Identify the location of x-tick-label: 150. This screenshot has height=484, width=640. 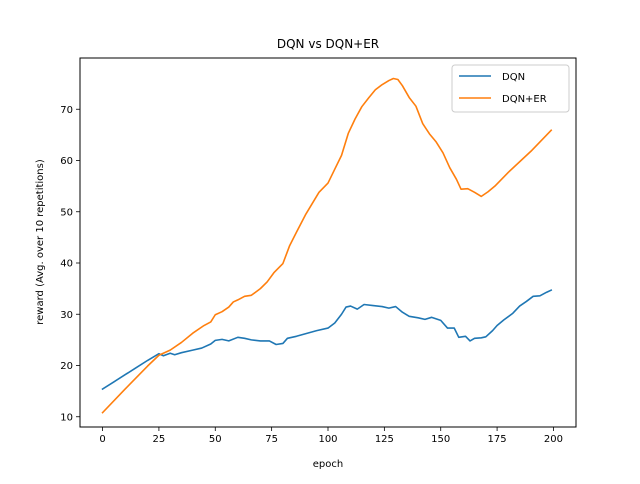
(440, 439).